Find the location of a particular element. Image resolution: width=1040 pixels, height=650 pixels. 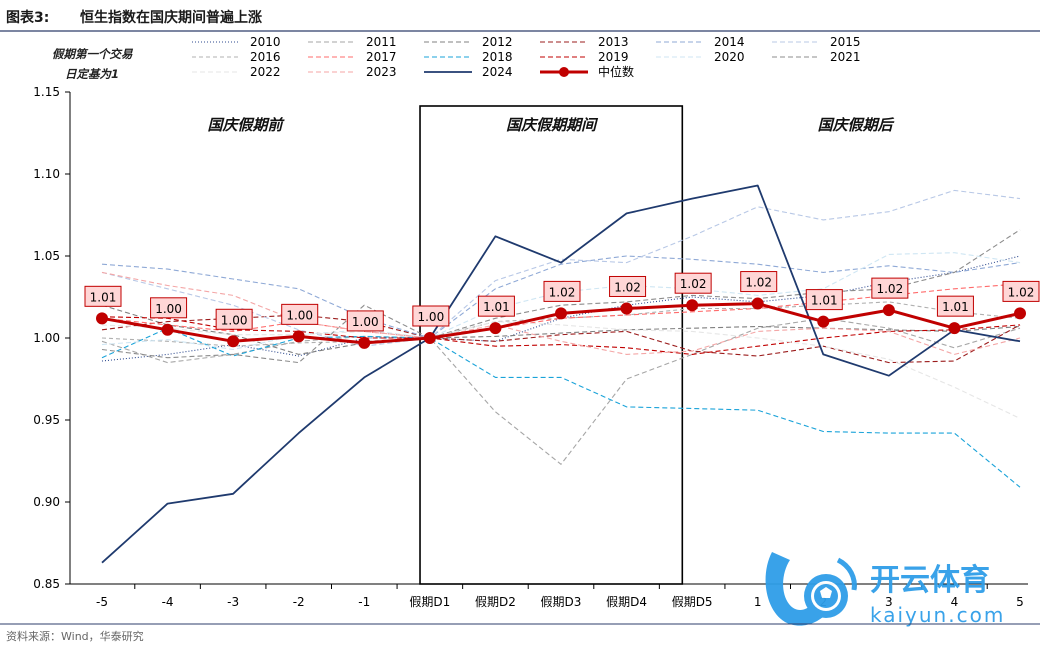

x-tick-label: 假期D4 is located at coordinates (626, 602).